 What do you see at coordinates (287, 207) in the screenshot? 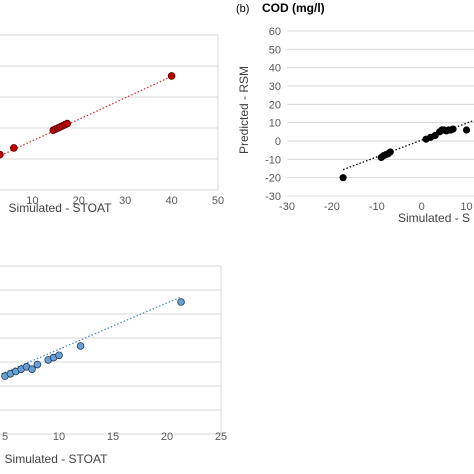
I see `x-tick-label: -30` at bounding box center [287, 207].